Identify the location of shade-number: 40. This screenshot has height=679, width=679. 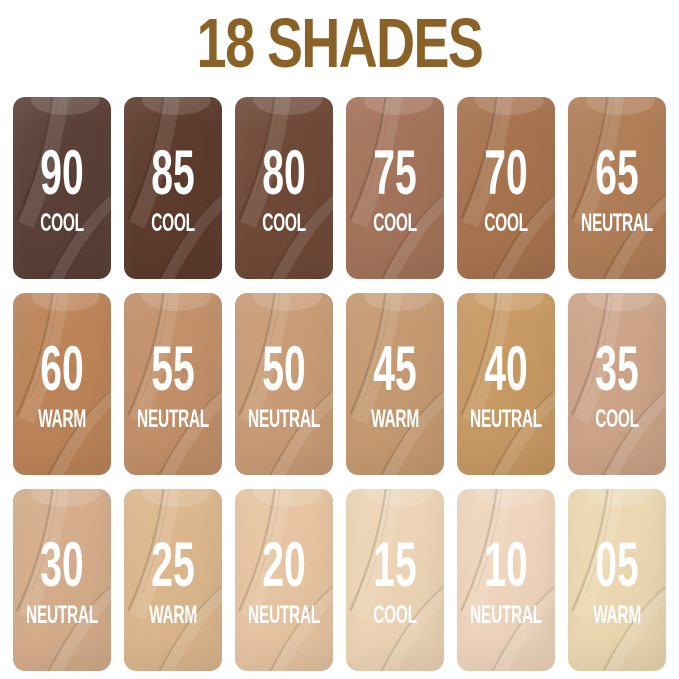
(506, 369).